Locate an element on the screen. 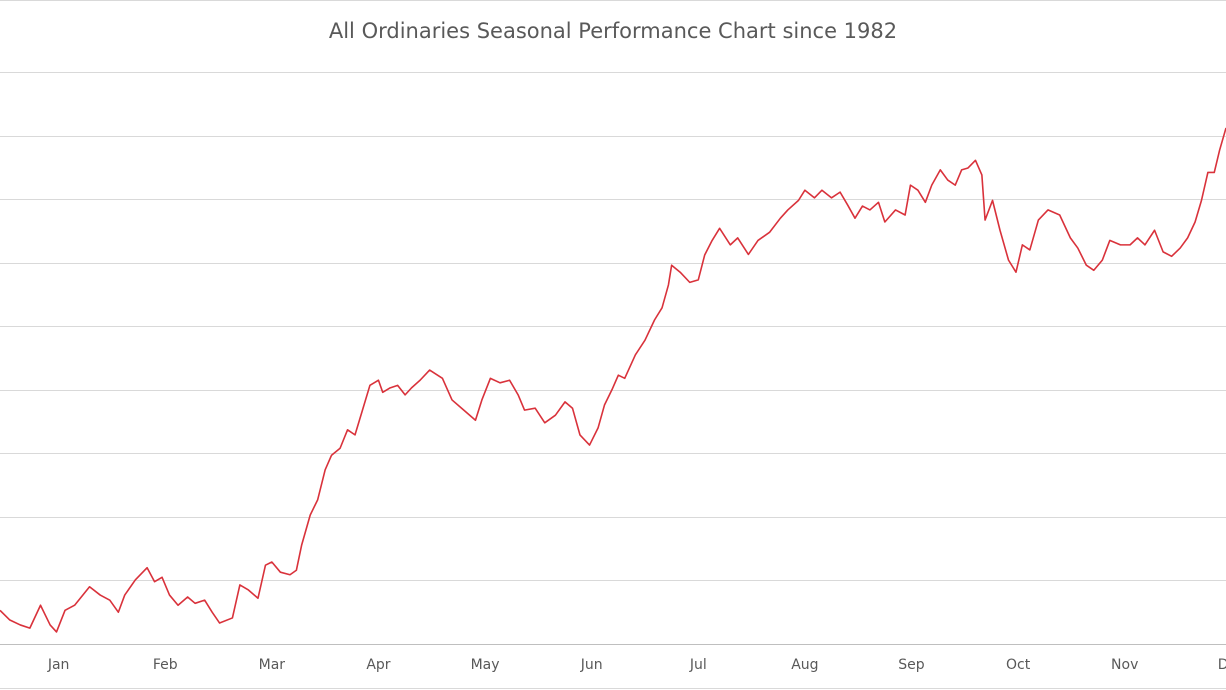 The height and width of the screenshot is (690, 1226). x-tick-label: Mar is located at coordinates (272, 665).